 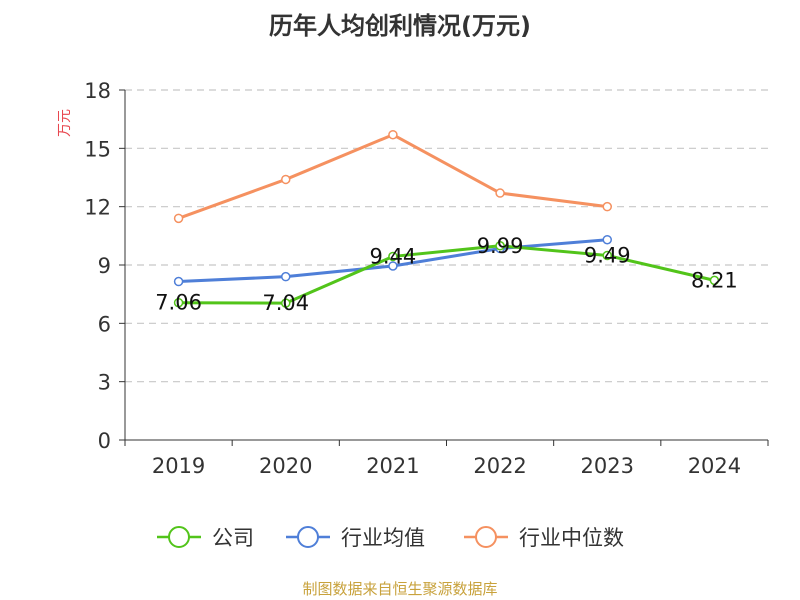 I want to click on y-tick-label: 6, so click(x=104, y=324).